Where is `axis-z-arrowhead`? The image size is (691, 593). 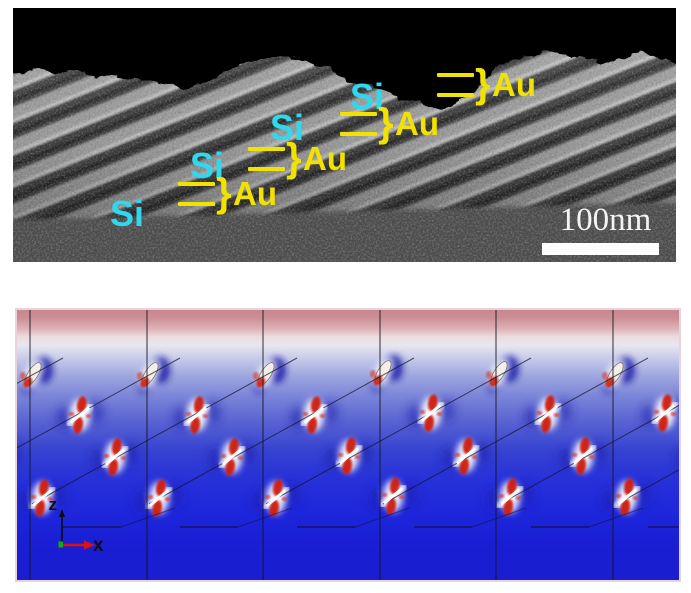 axis-z-arrowhead is located at coordinates (62, 513).